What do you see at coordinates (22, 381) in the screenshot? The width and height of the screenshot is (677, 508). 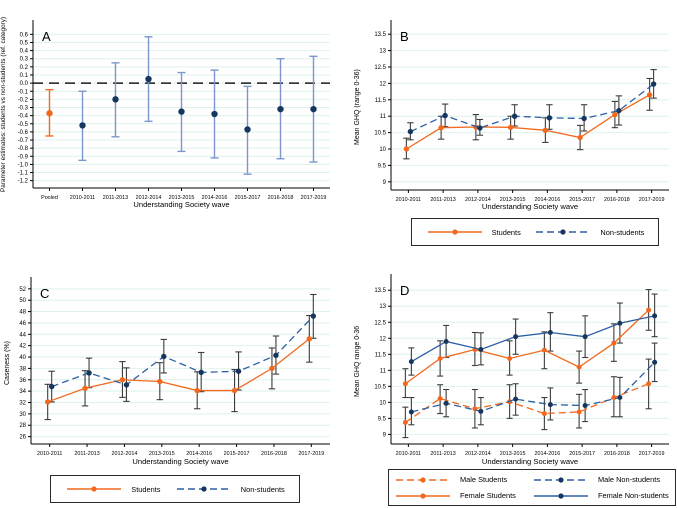 I see `svg-text: 36` at bounding box center [22, 381].